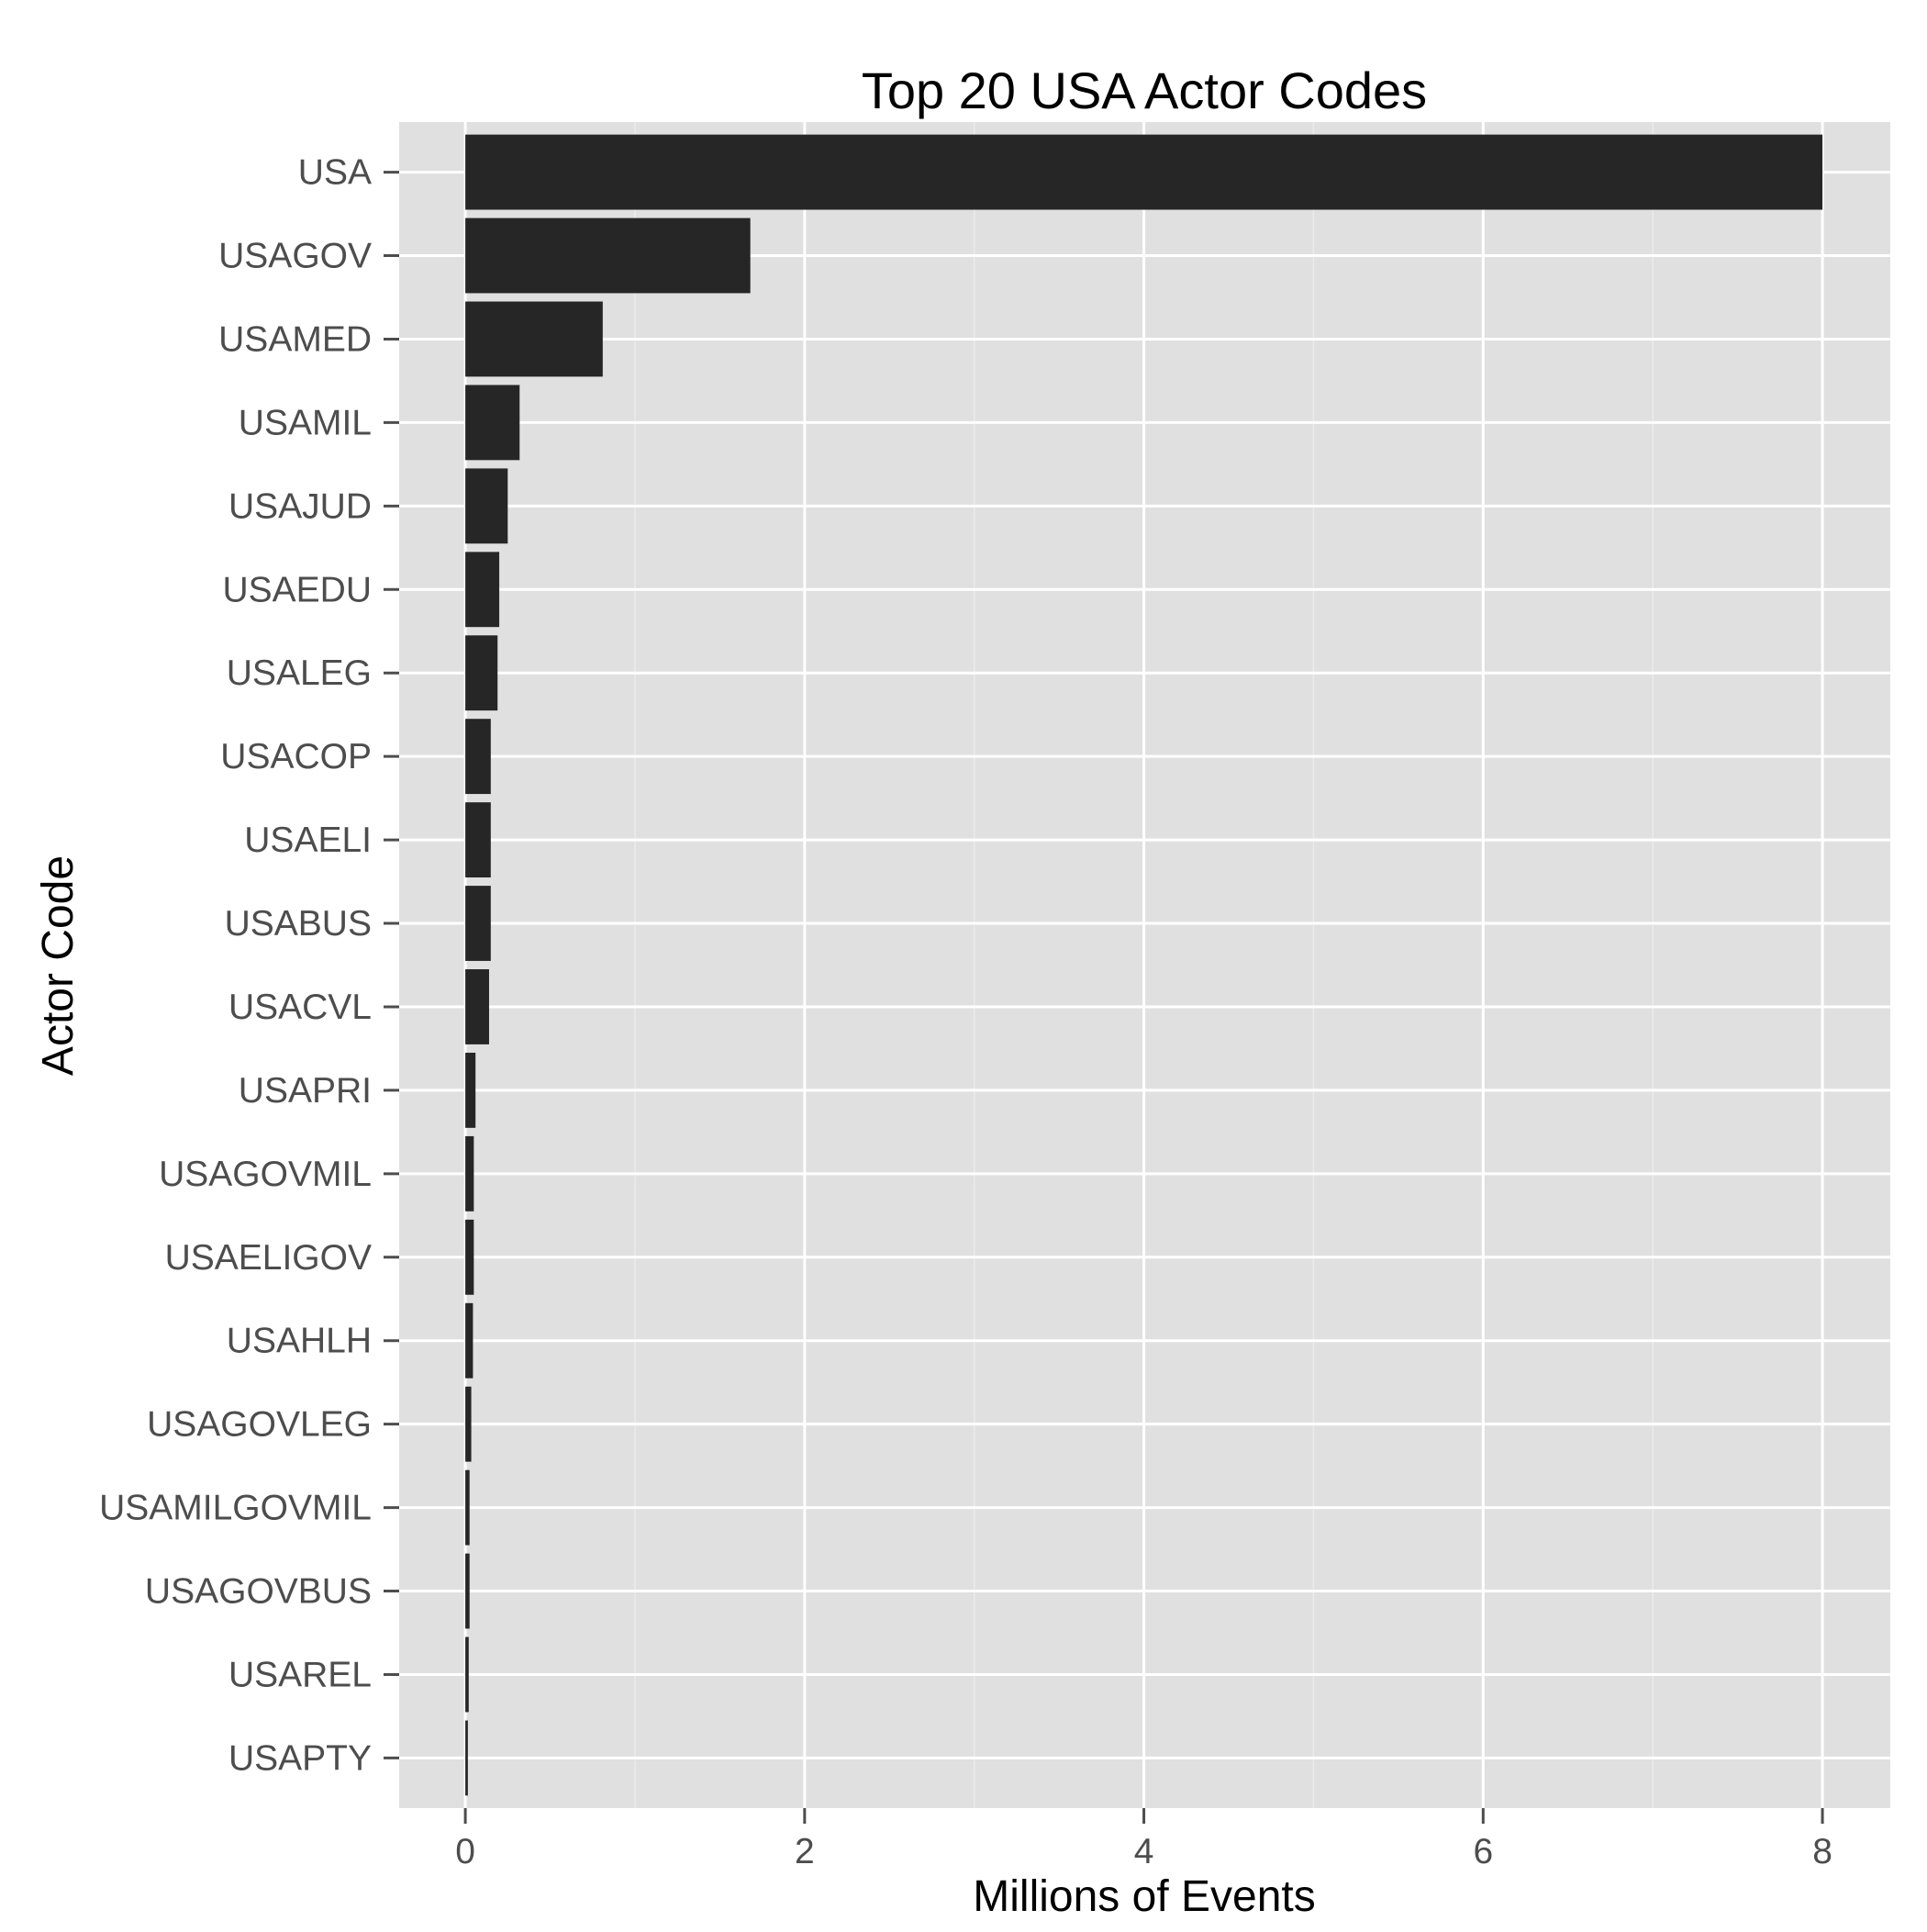  What do you see at coordinates (300, 1008) in the screenshot?
I see `y-tick-label: USACVL` at bounding box center [300, 1008].